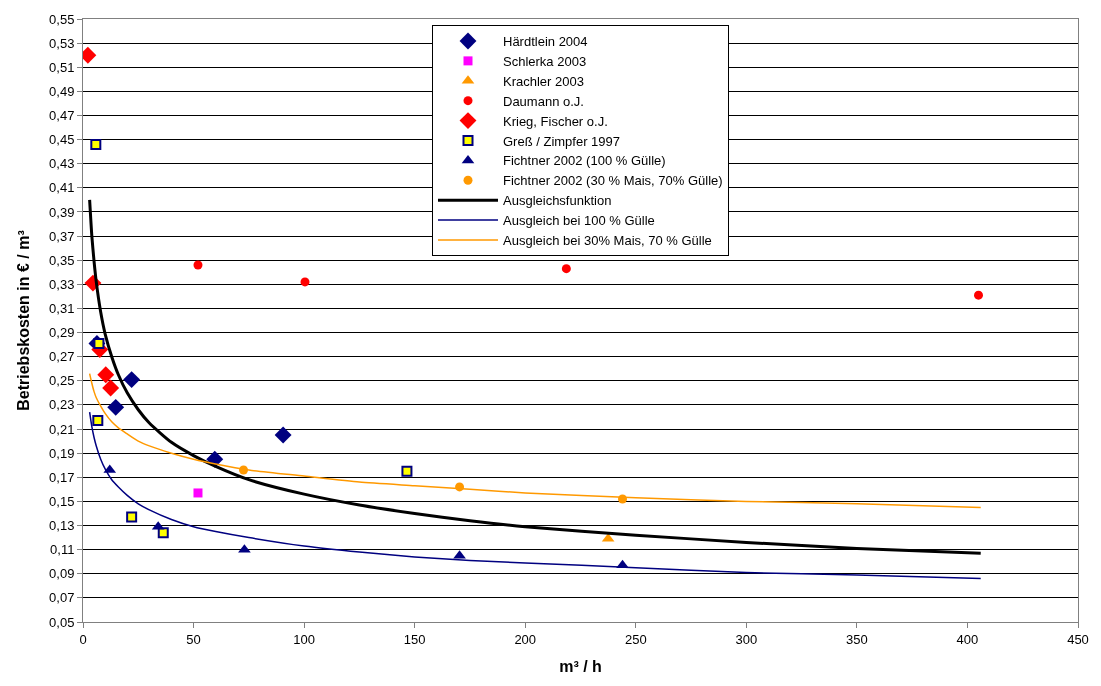 This screenshot has width=1101, height=686. What do you see at coordinates (62, 526) in the screenshot?
I see `y-tick-label: 0,13` at bounding box center [62, 526].